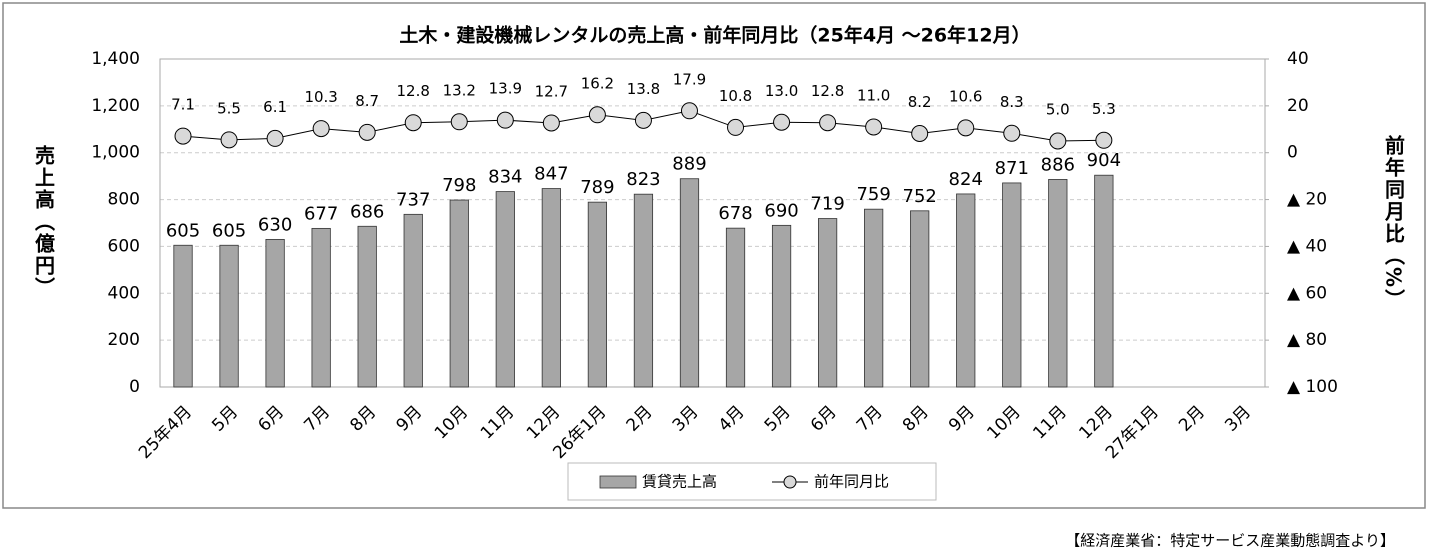  Describe the element at coordinates (1312, 387) in the screenshot. I see `y2-tick-label: ▲ 100` at that location.